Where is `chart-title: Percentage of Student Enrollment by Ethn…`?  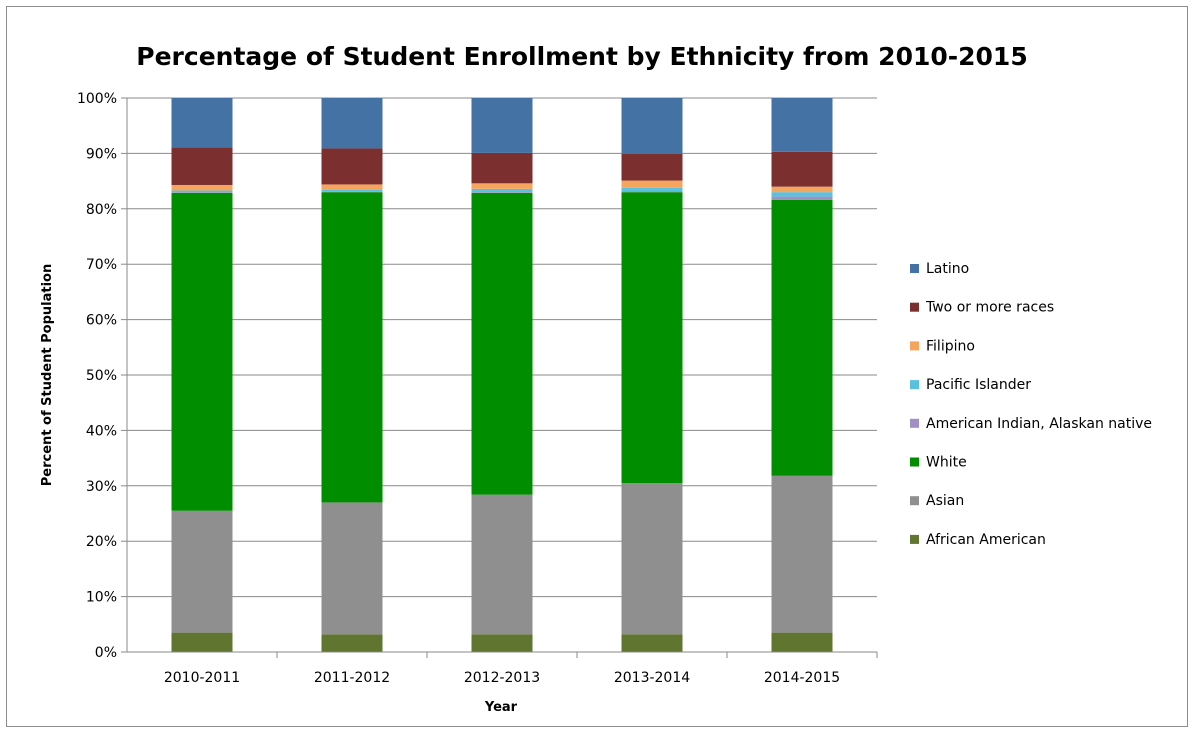
chart-title: Percentage of Student Enrollment by Ethn… is located at coordinates (581, 56).